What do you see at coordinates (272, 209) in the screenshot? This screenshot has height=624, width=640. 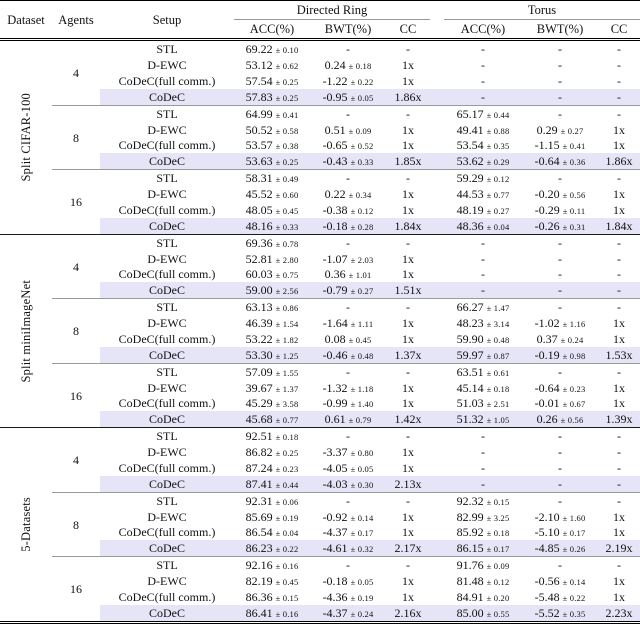 I see `dr-acc-cell: 48.05 ± 0.45` at bounding box center [272, 209].